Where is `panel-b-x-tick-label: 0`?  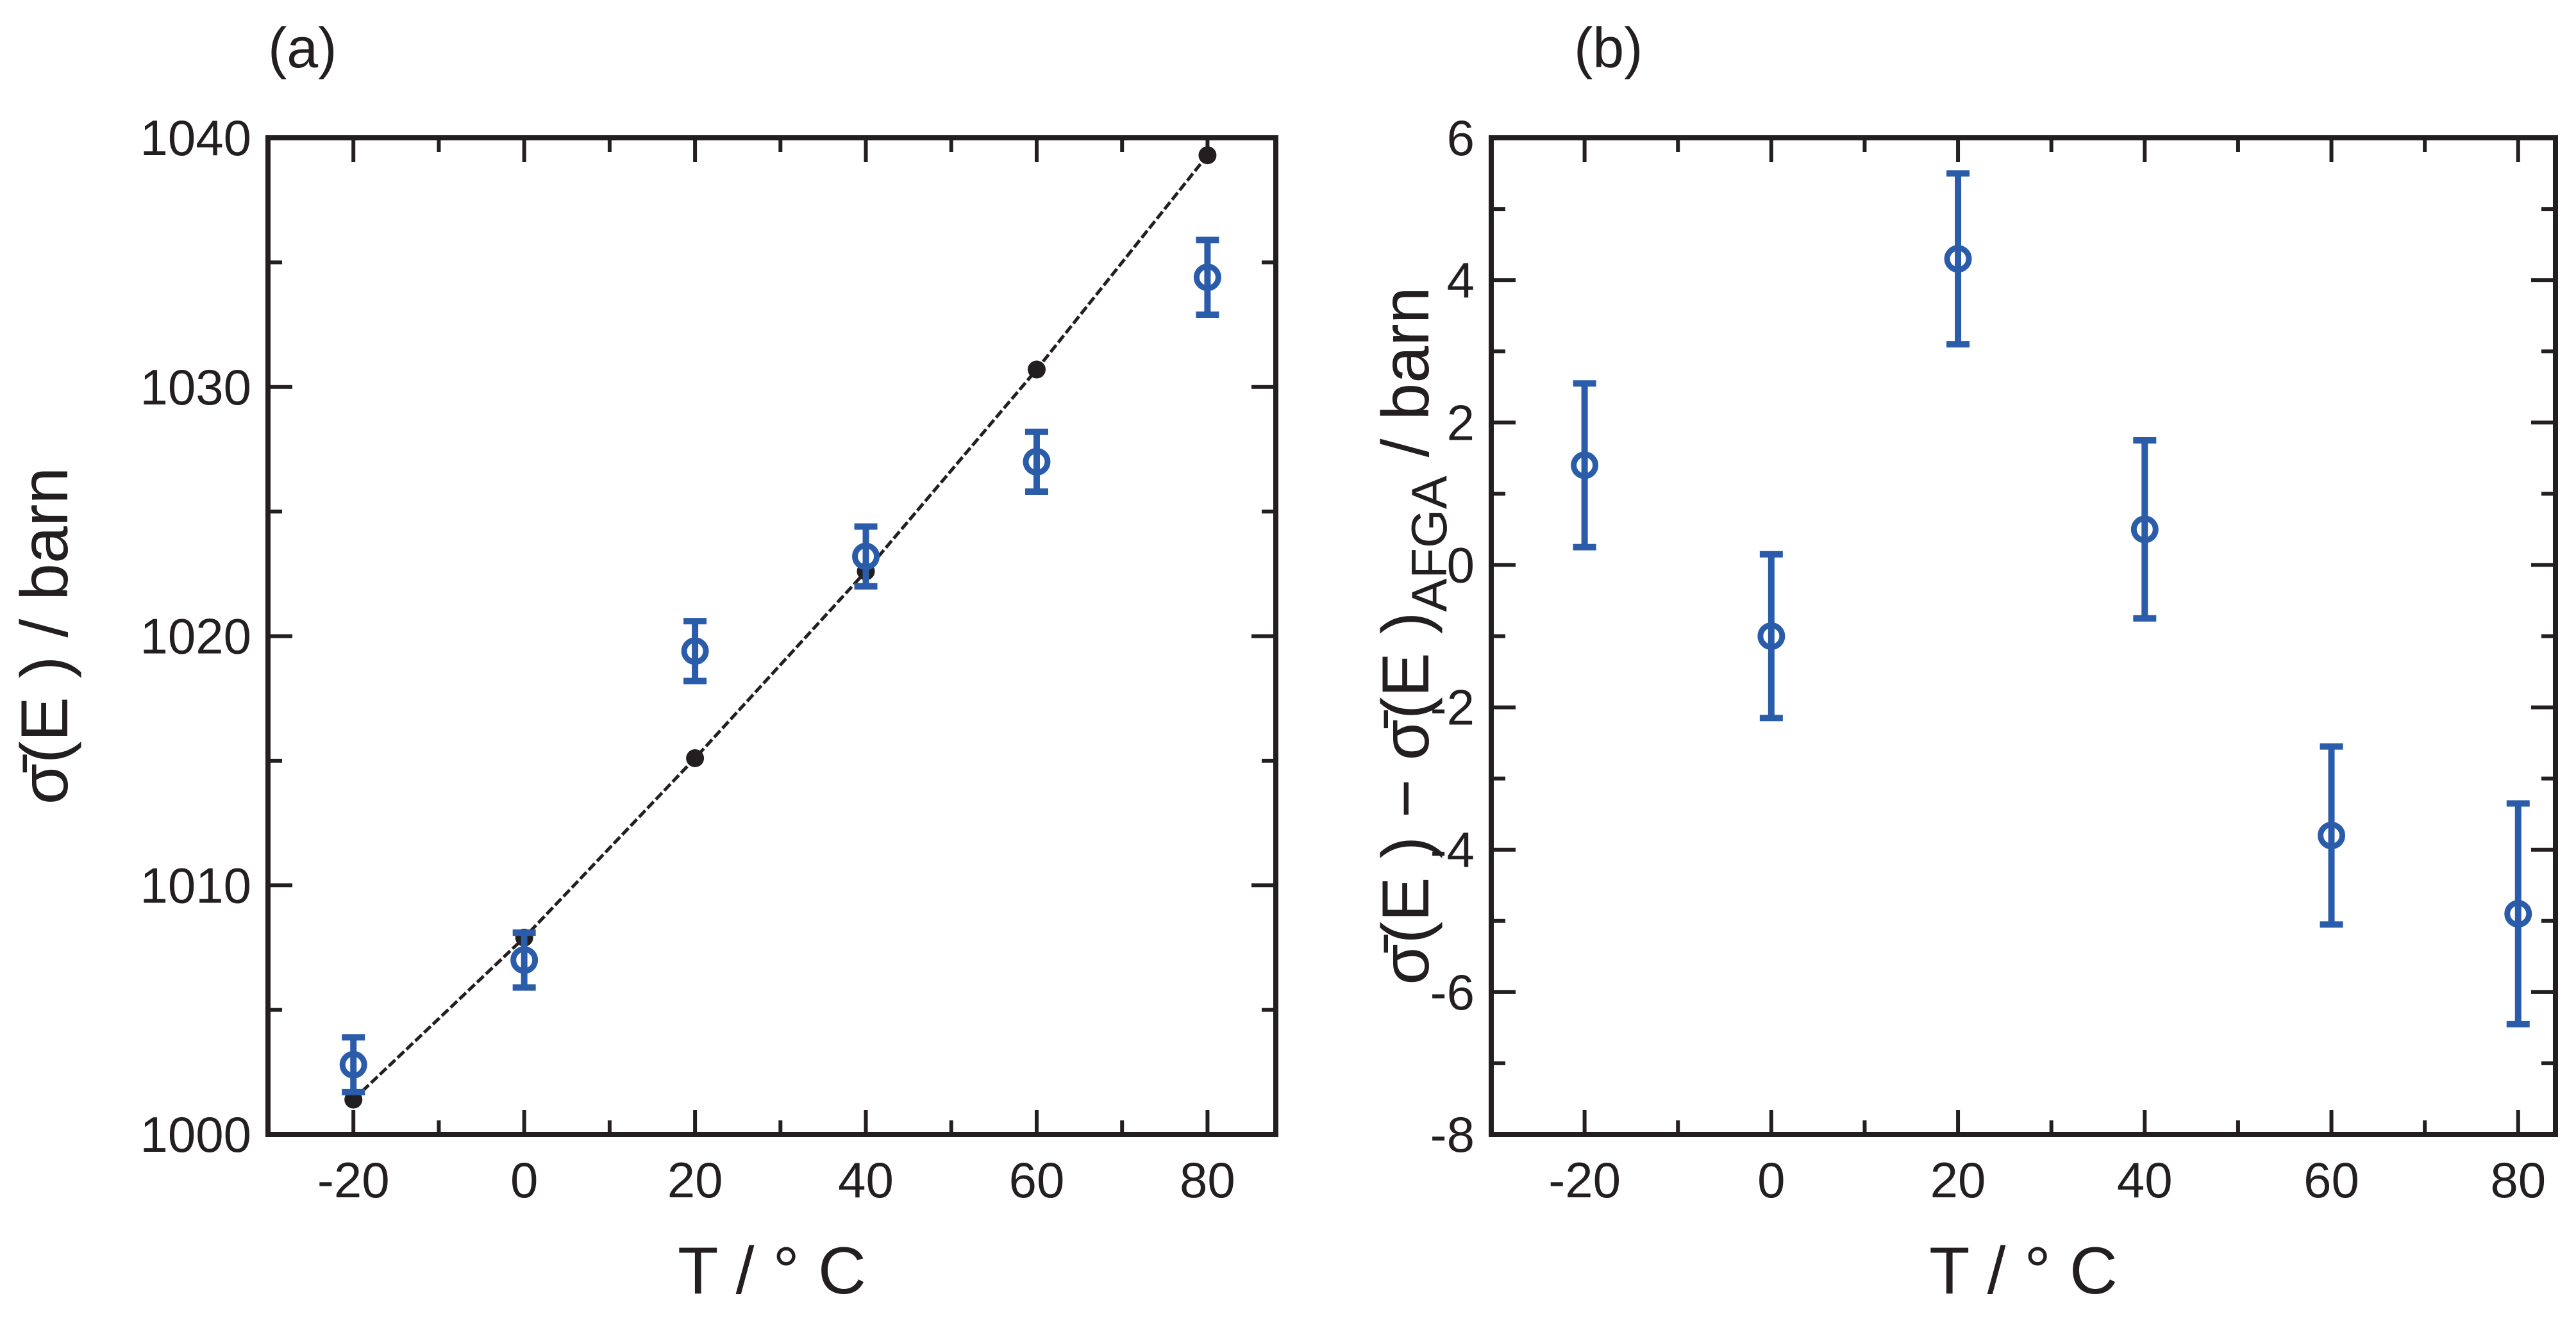
panel-b-x-tick-label: 0 is located at coordinates (1771, 1180).